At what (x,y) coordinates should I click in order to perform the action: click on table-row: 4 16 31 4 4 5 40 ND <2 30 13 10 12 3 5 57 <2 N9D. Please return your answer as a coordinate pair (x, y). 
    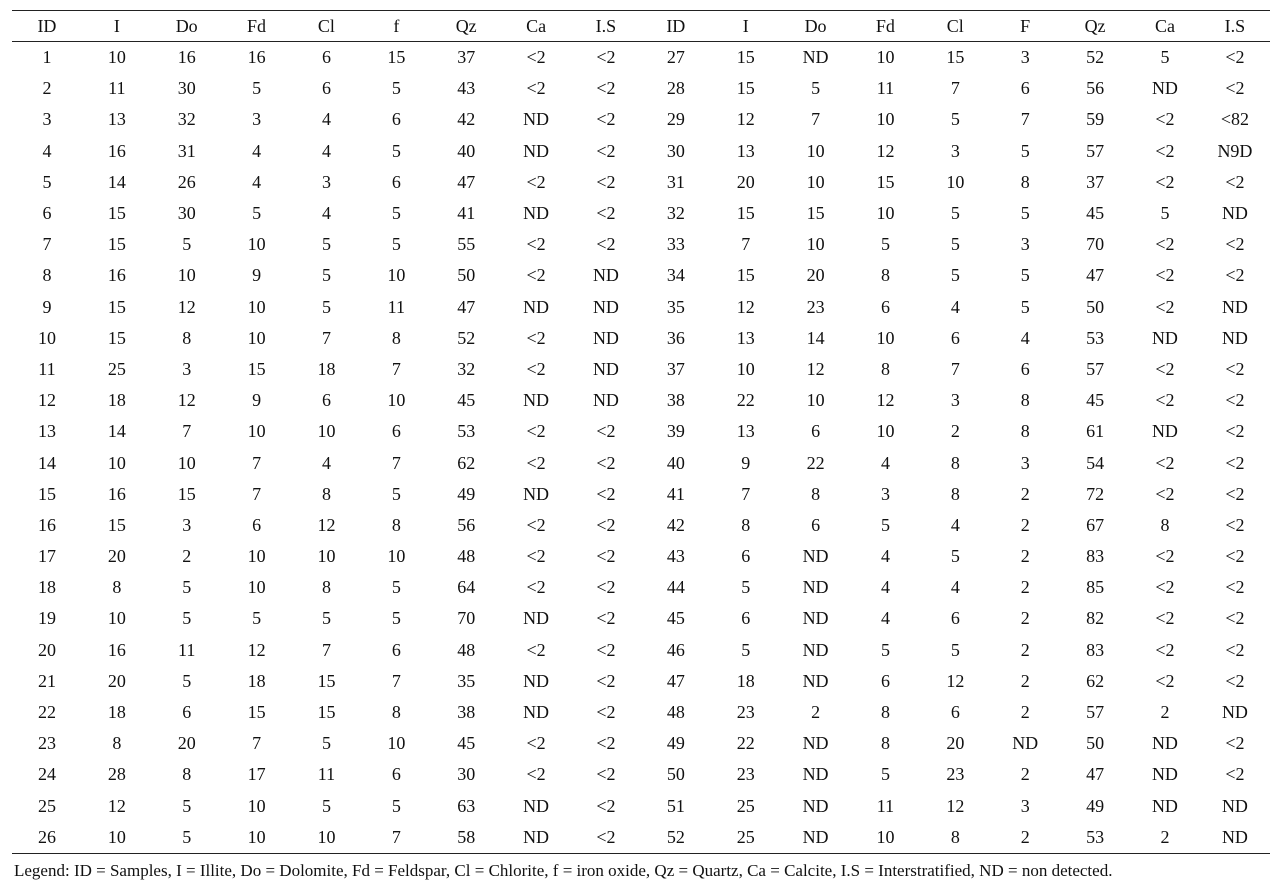
    Looking at the image, I should click on (641, 151).